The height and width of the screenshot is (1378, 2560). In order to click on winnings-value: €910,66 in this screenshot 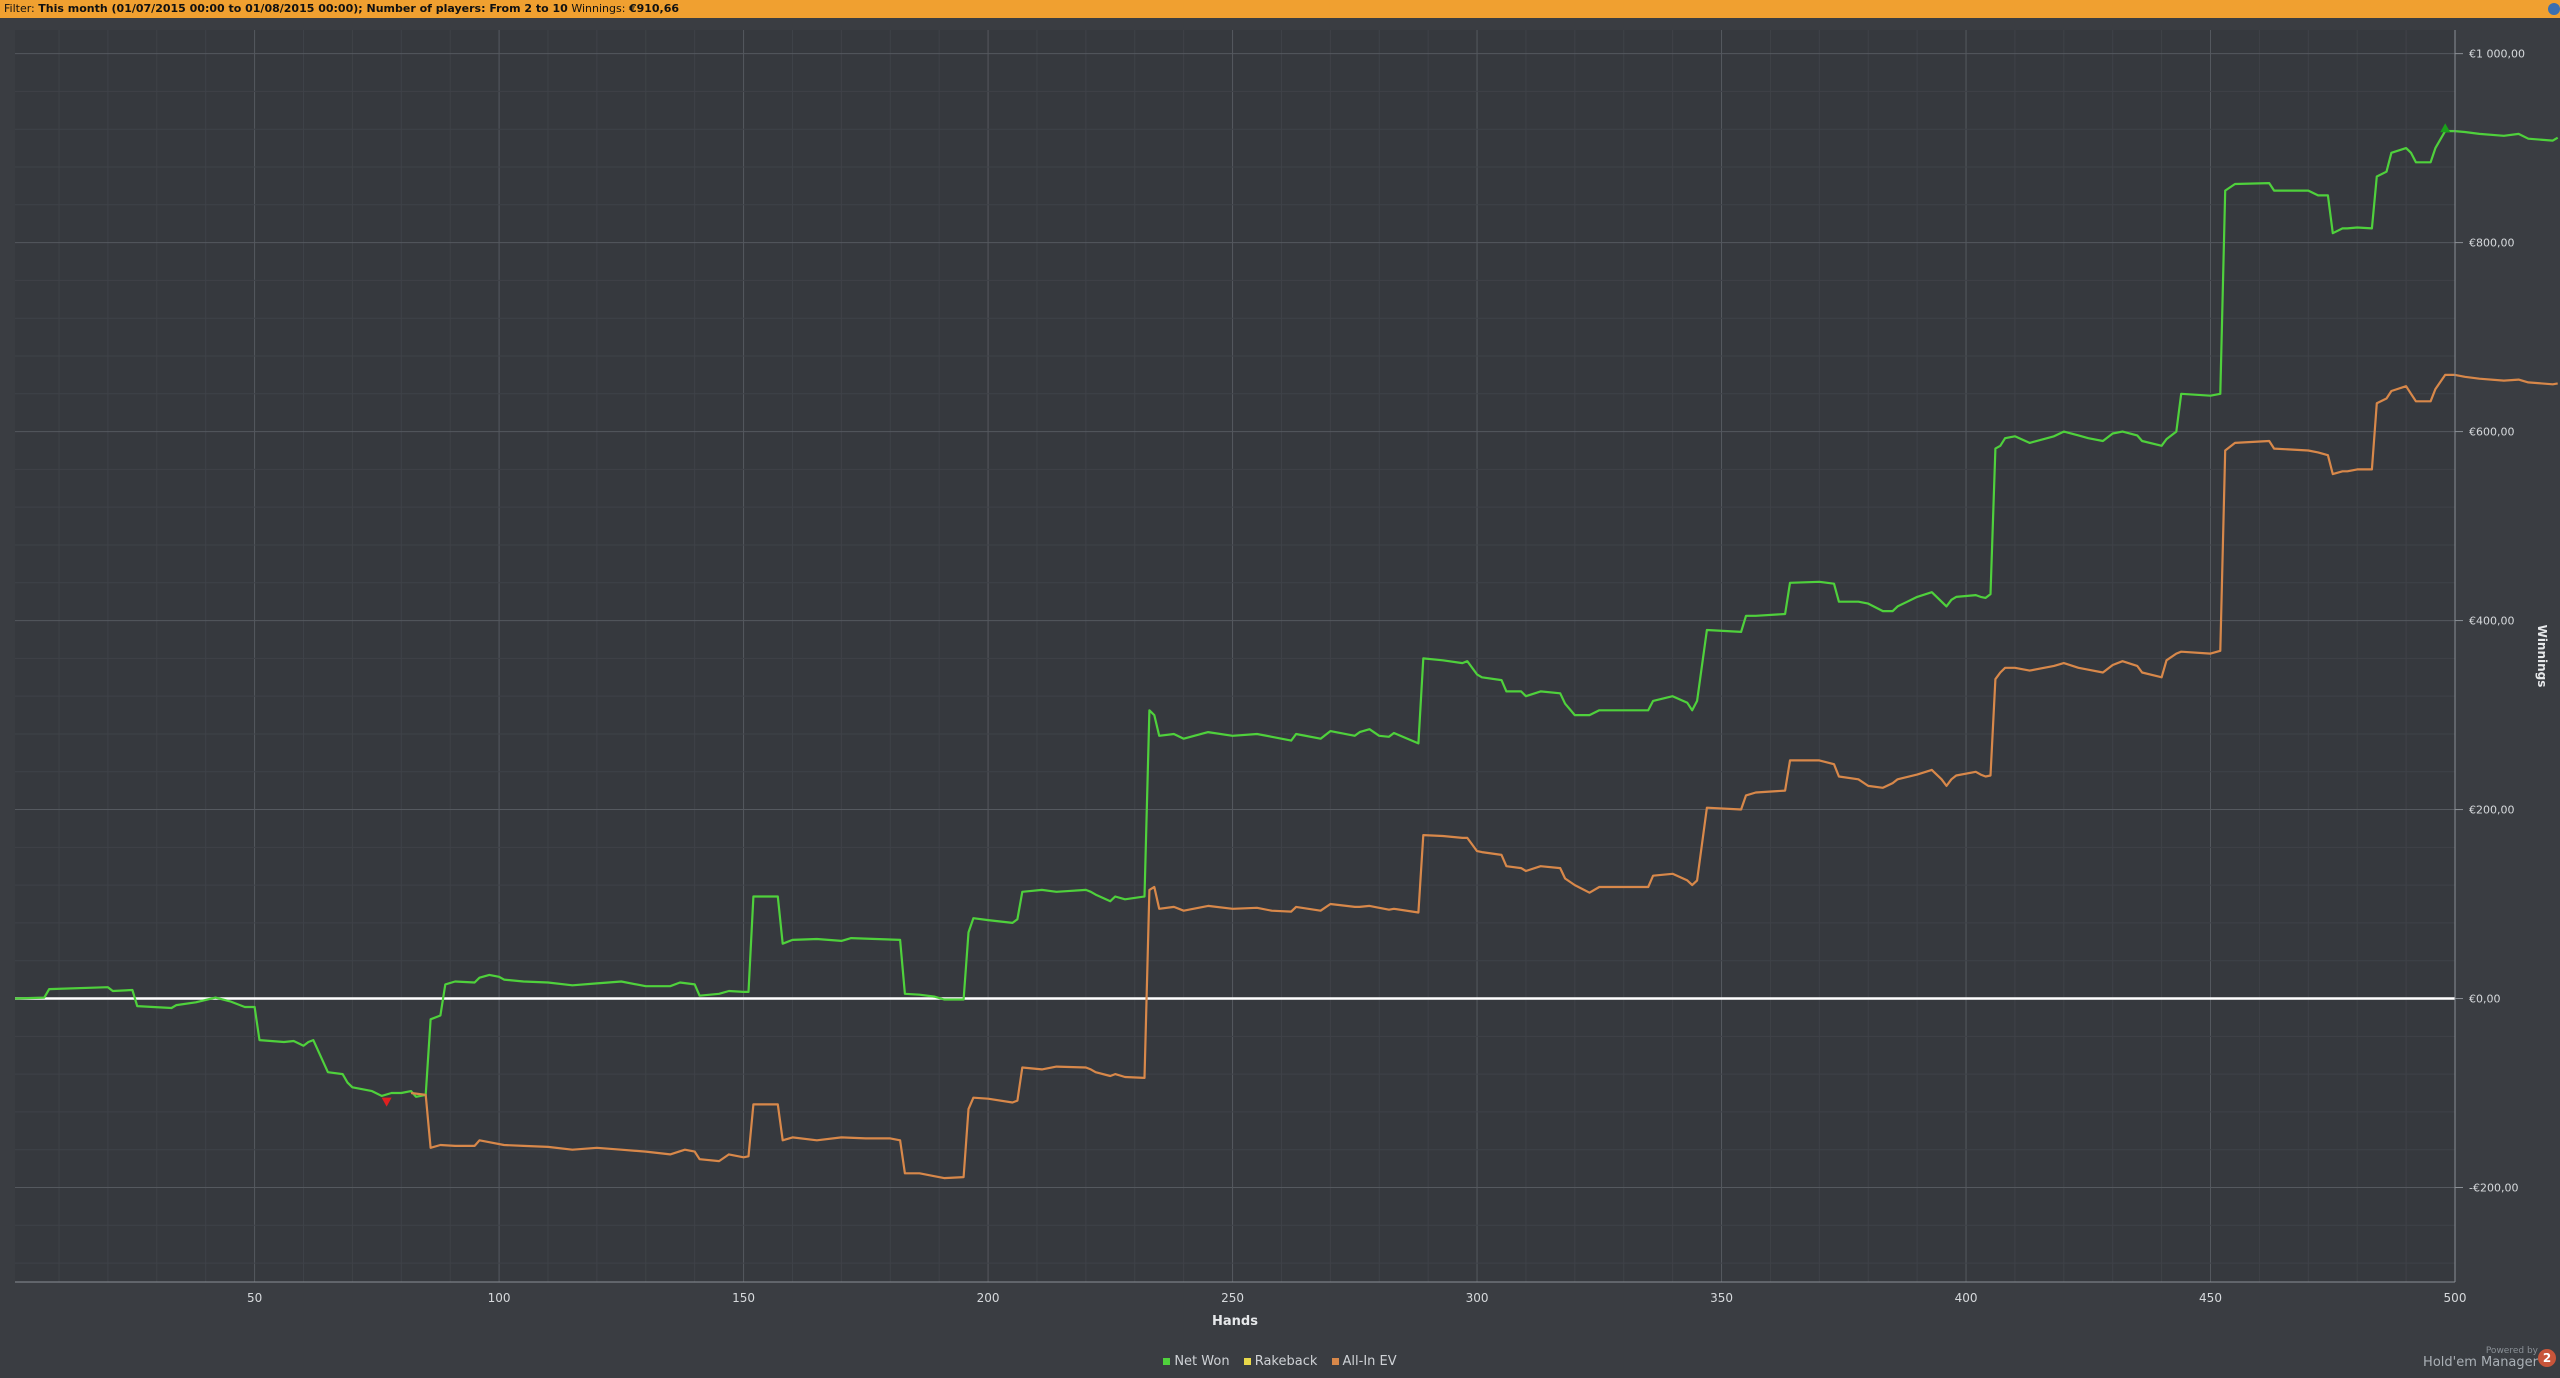, I will do `click(654, 8)`.